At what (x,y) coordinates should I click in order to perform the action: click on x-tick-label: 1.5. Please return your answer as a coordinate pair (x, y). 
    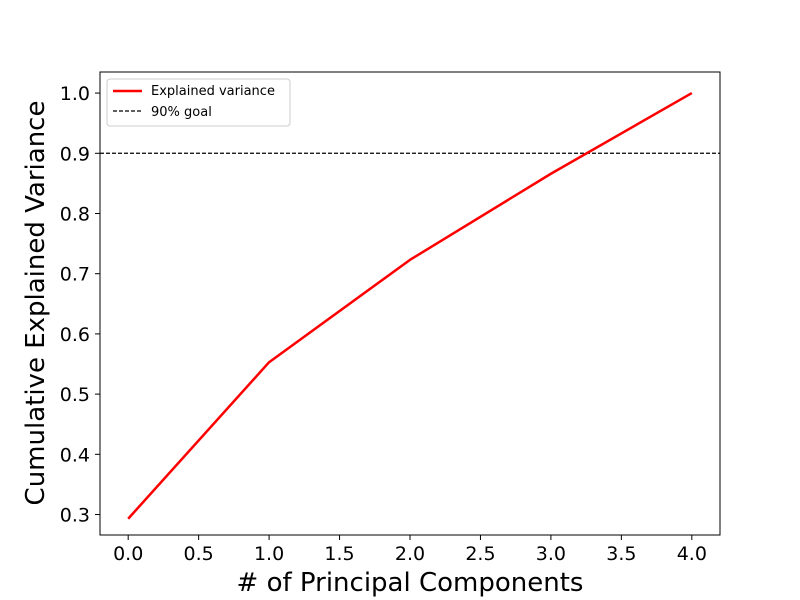
    Looking at the image, I should click on (339, 554).